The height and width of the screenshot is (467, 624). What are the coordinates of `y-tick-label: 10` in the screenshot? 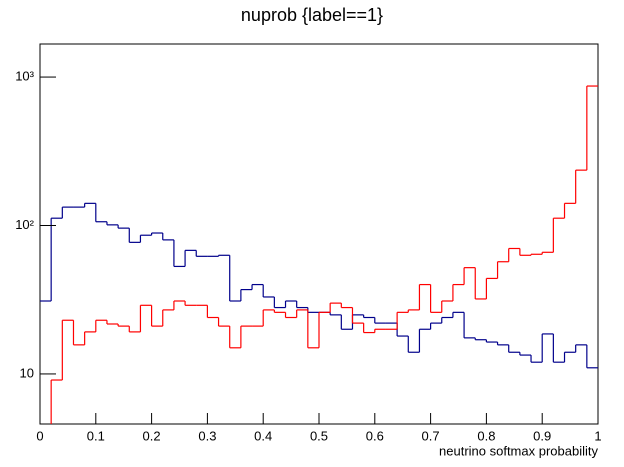 It's located at (27, 372).